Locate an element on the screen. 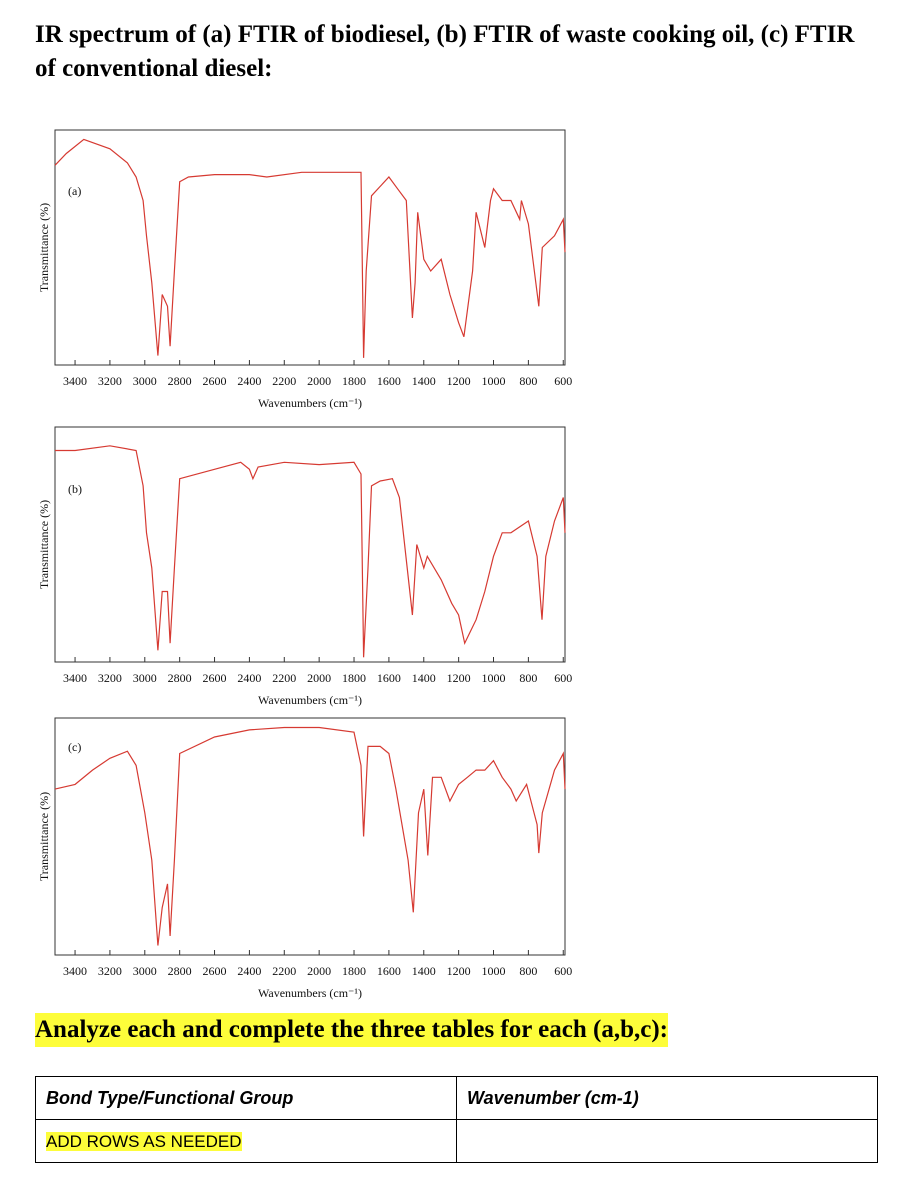 The width and height of the screenshot is (906, 1188). panel-label: (c) is located at coordinates (74, 747).